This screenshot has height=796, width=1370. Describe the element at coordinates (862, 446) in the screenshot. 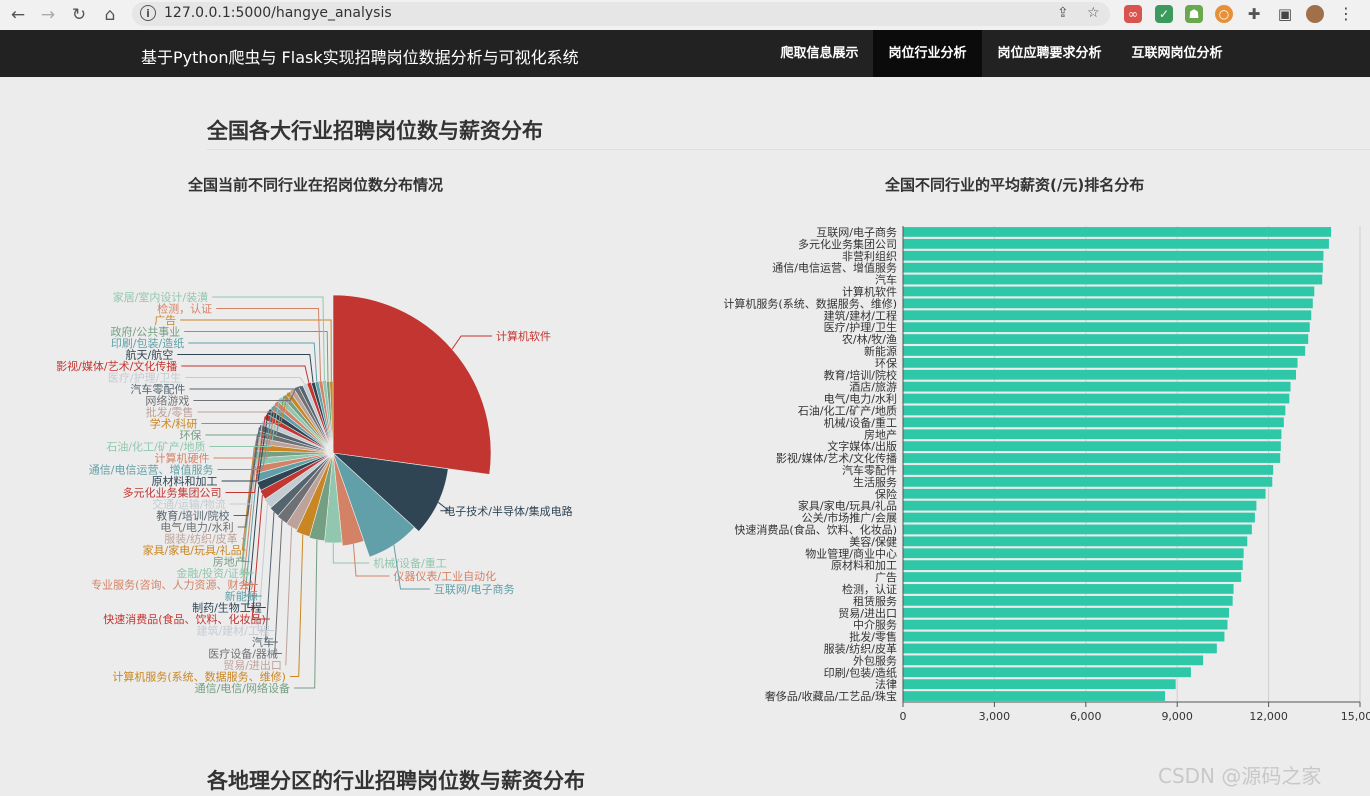

I see `y-category-label: 文字媒体/出版` at that location.